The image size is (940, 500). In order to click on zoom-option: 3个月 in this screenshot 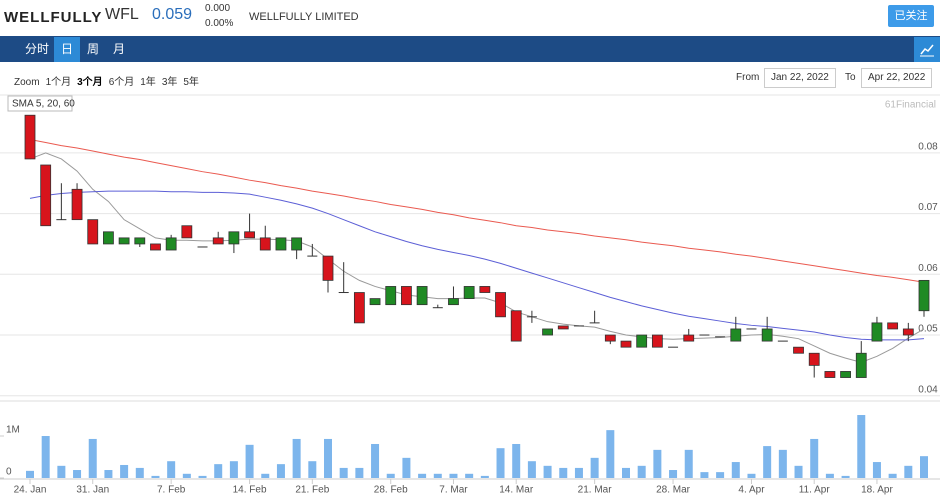, I will do `click(90, 82)`.